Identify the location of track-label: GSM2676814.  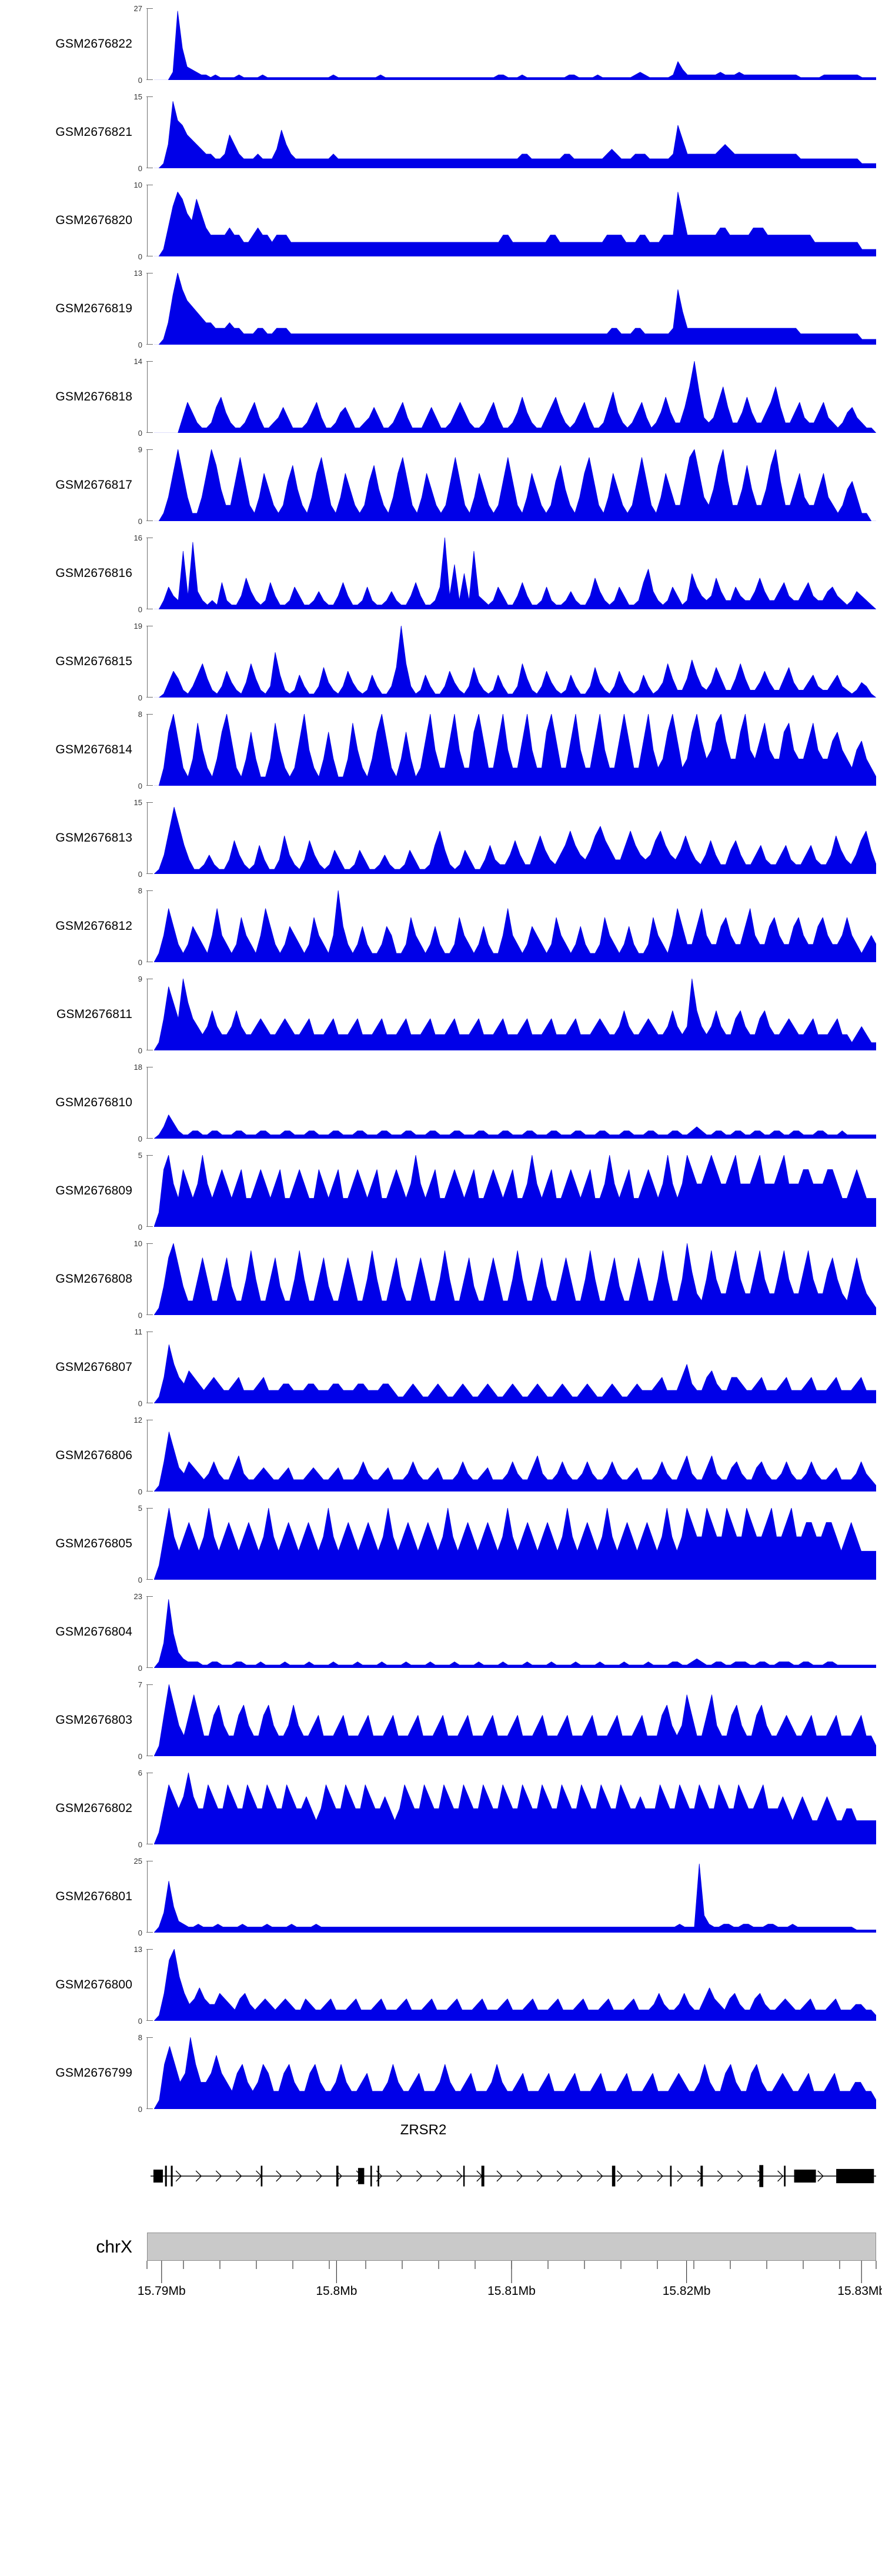
(93, 749).